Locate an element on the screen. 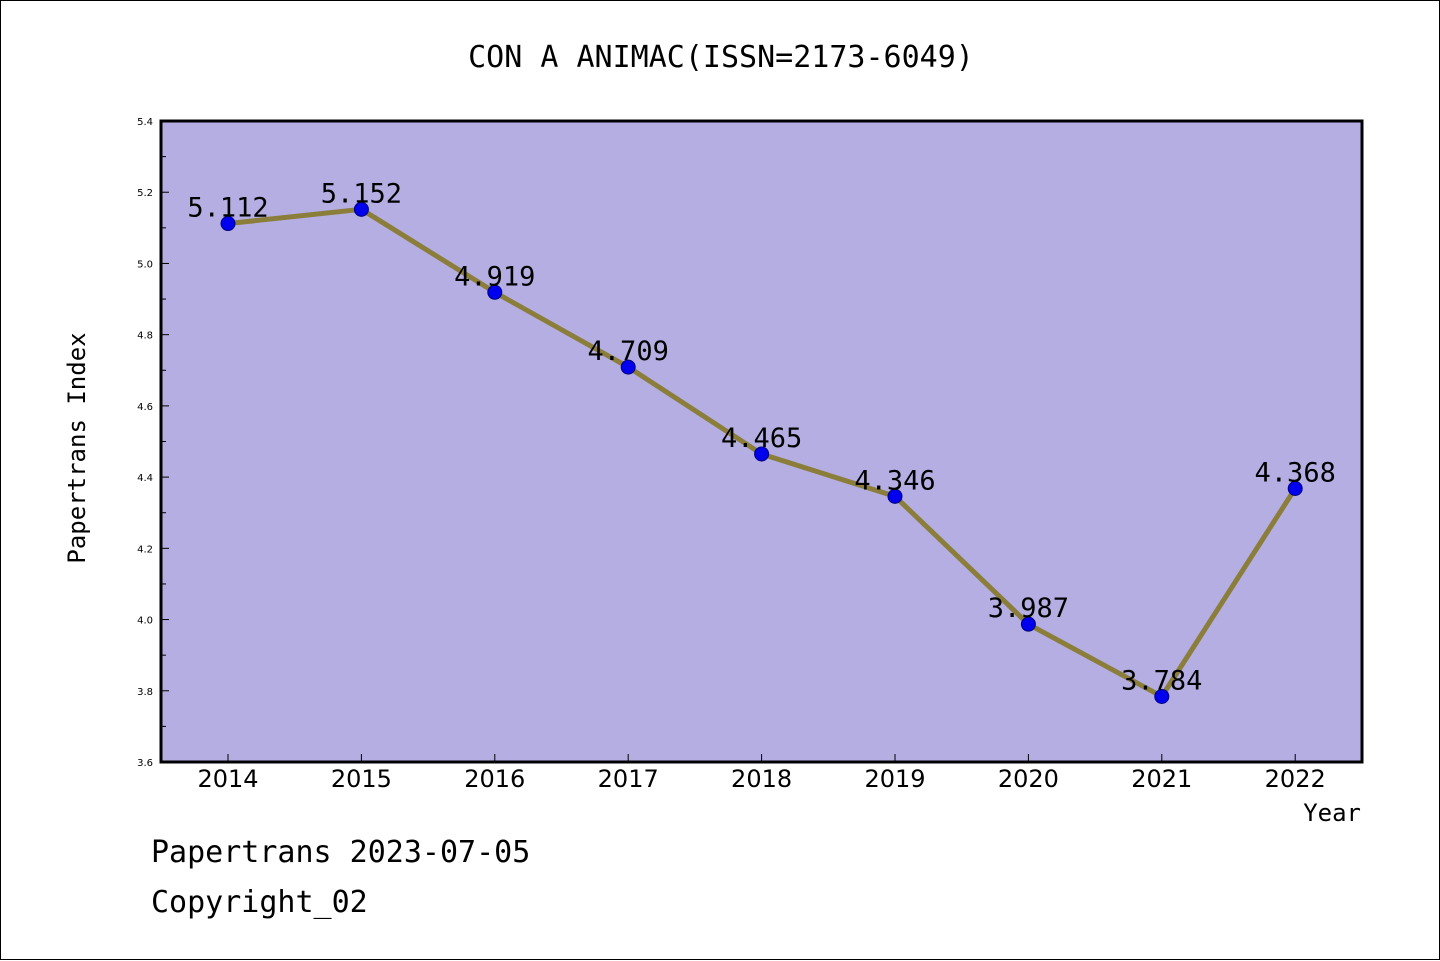 Image resolution: width=1440 pixels, height=961 pixels. data-label: 4.709 is located at coordinates (628, 351).